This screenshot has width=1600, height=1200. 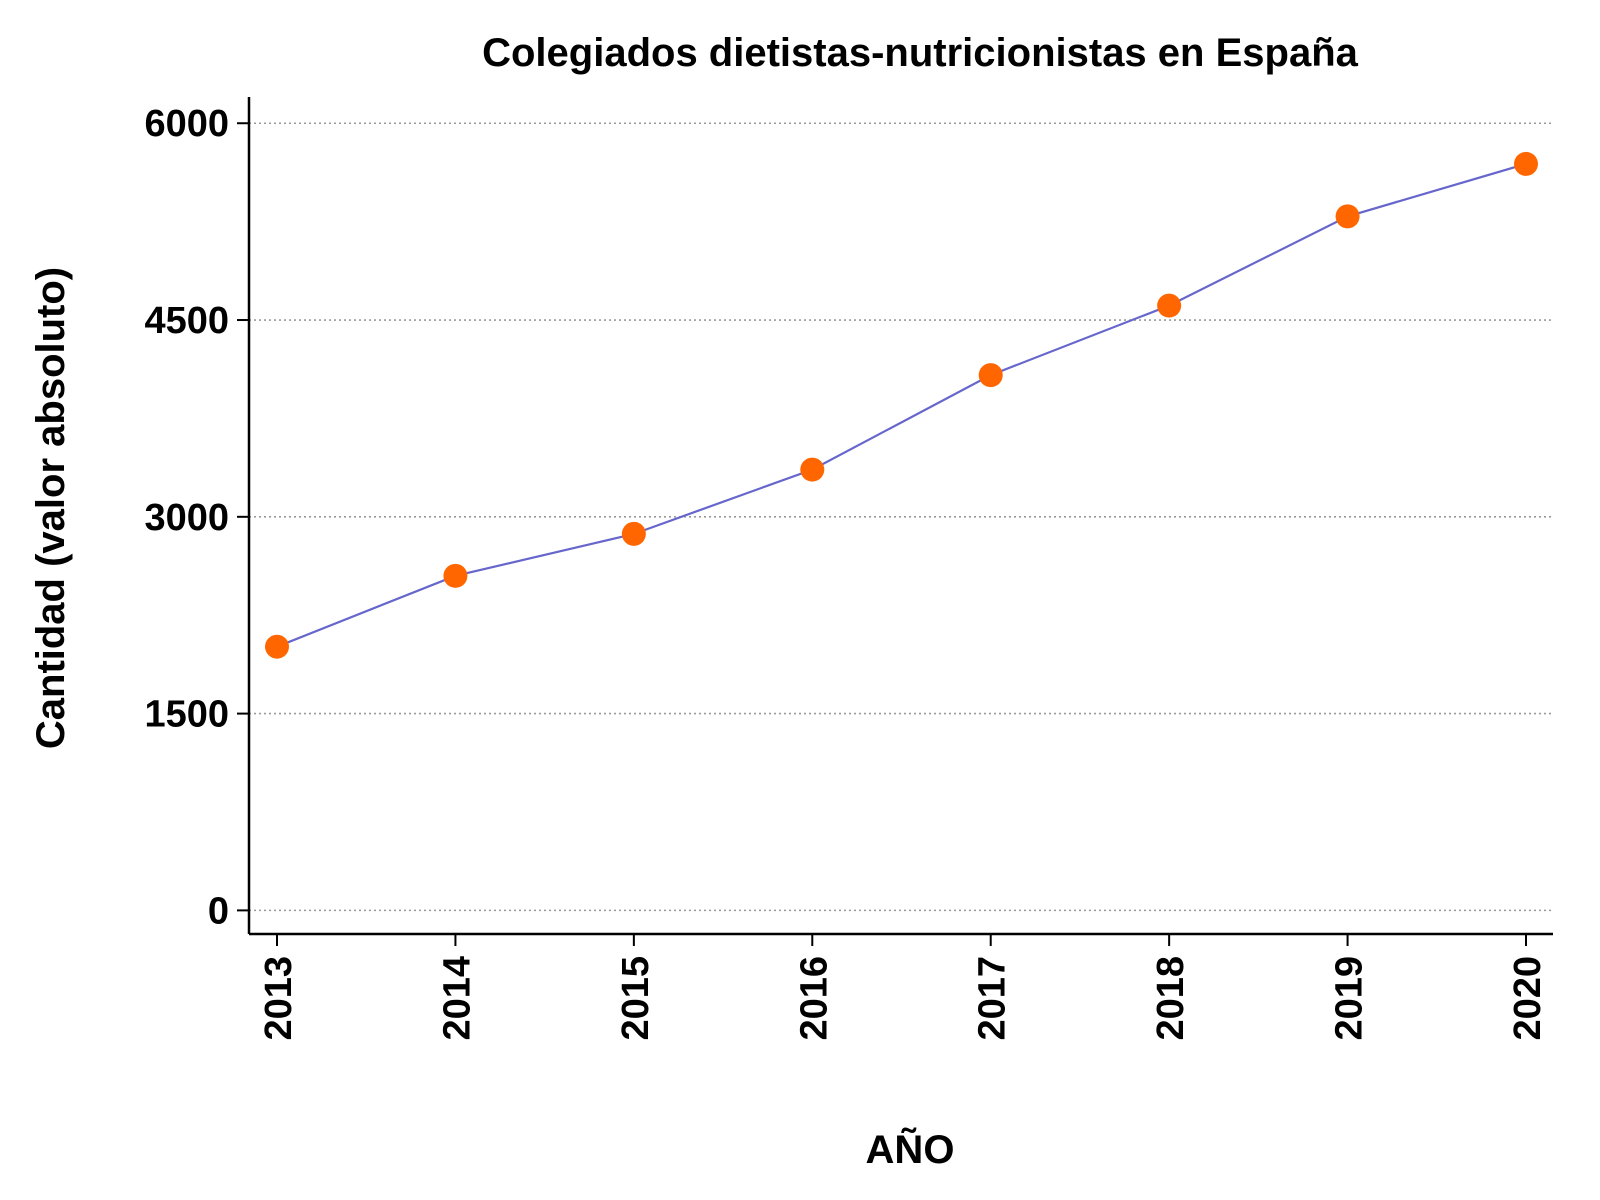 What do you see at coordinates (1528, 998) in the screenshot?
I see `x-tick-label: 2020` at bounding box center [1528, 998].